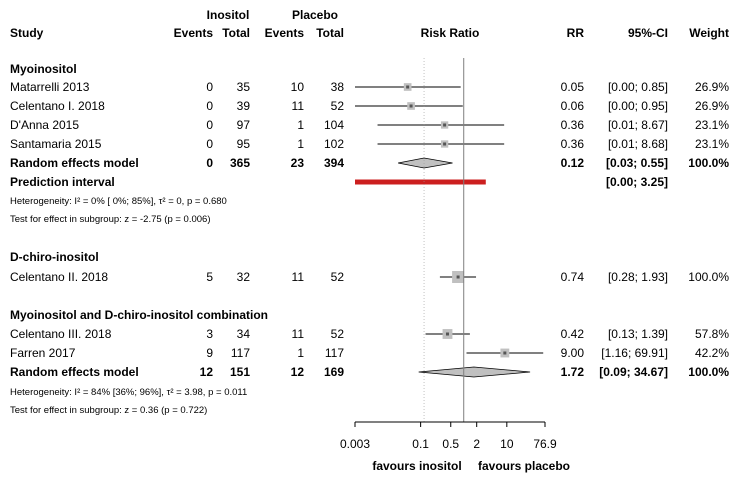 This screenshot has width=740, height=481. Describe the element at coordinates (524, 466) in the screenshot. I see `favours-right-label: favours placebo` at that location.